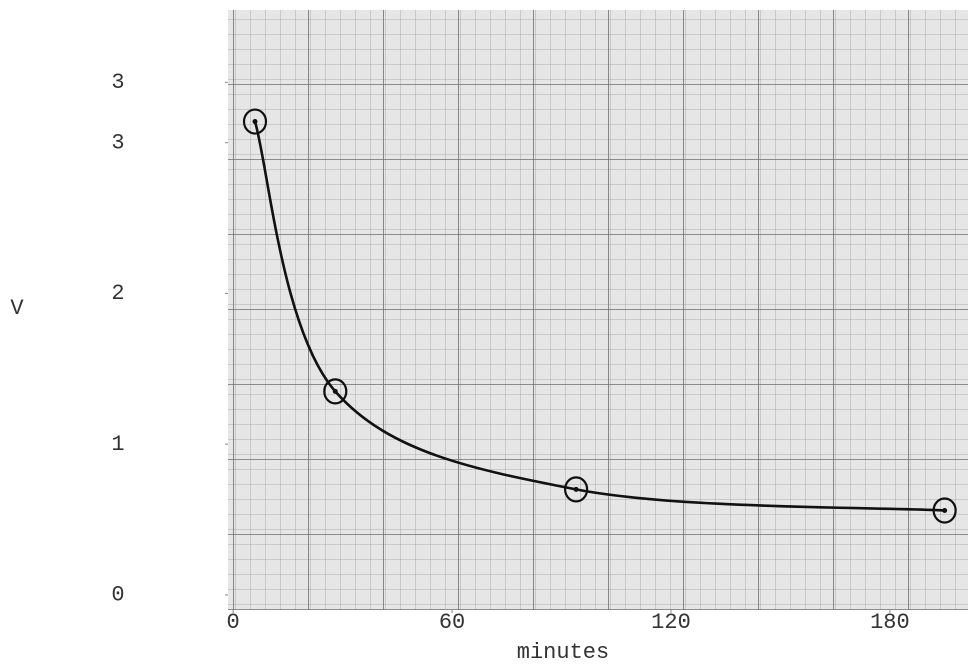 This screenshot has height=667, width=968. I want to click on x-tick-label: 120, so click(671, 622).